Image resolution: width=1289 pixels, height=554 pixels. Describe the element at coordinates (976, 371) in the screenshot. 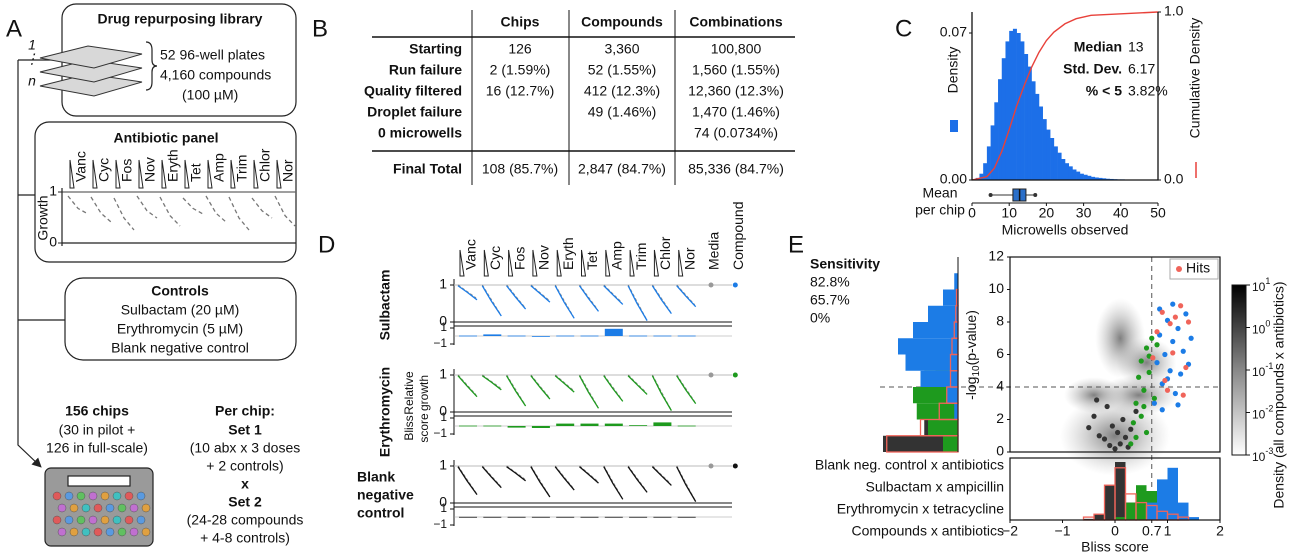

I see `axis-label-part: 10` at that location.